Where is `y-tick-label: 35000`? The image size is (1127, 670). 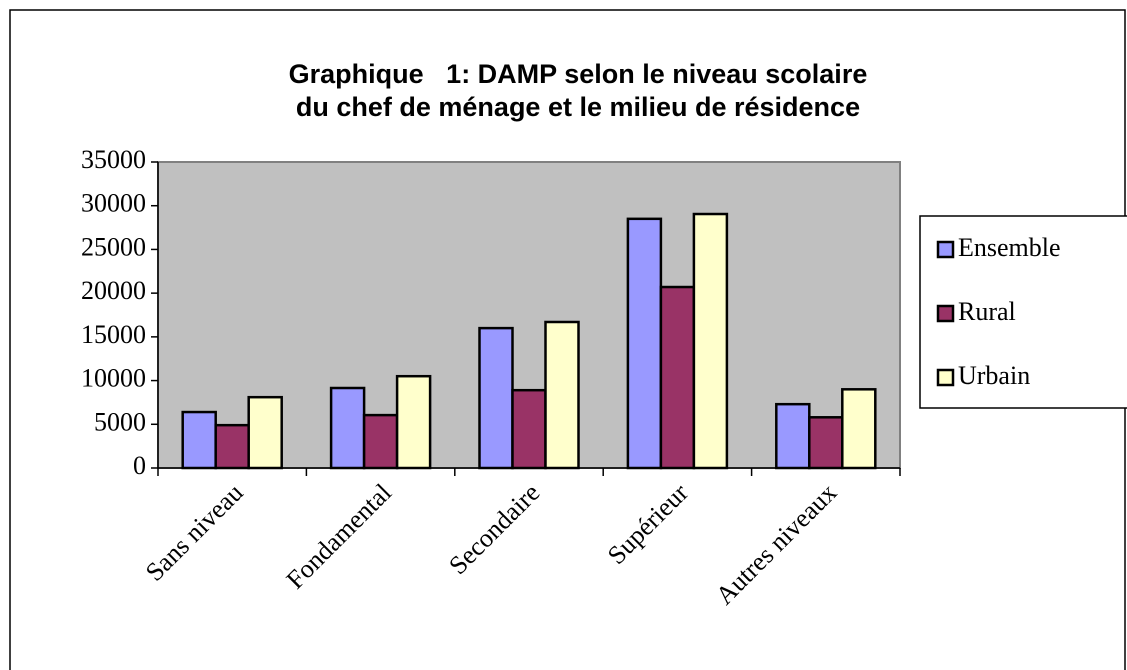 y-tick-label: 35000 is located at coordinates (113, 159).